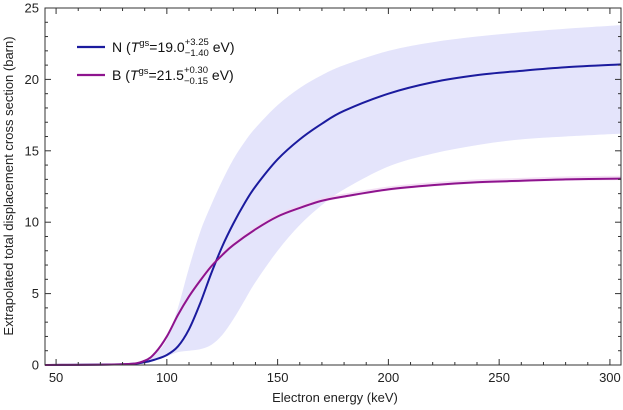  Describe the element at coordinates (335, 397) in the screenshot. I see `x-axis-title: Electron energy (keV)` at that location.